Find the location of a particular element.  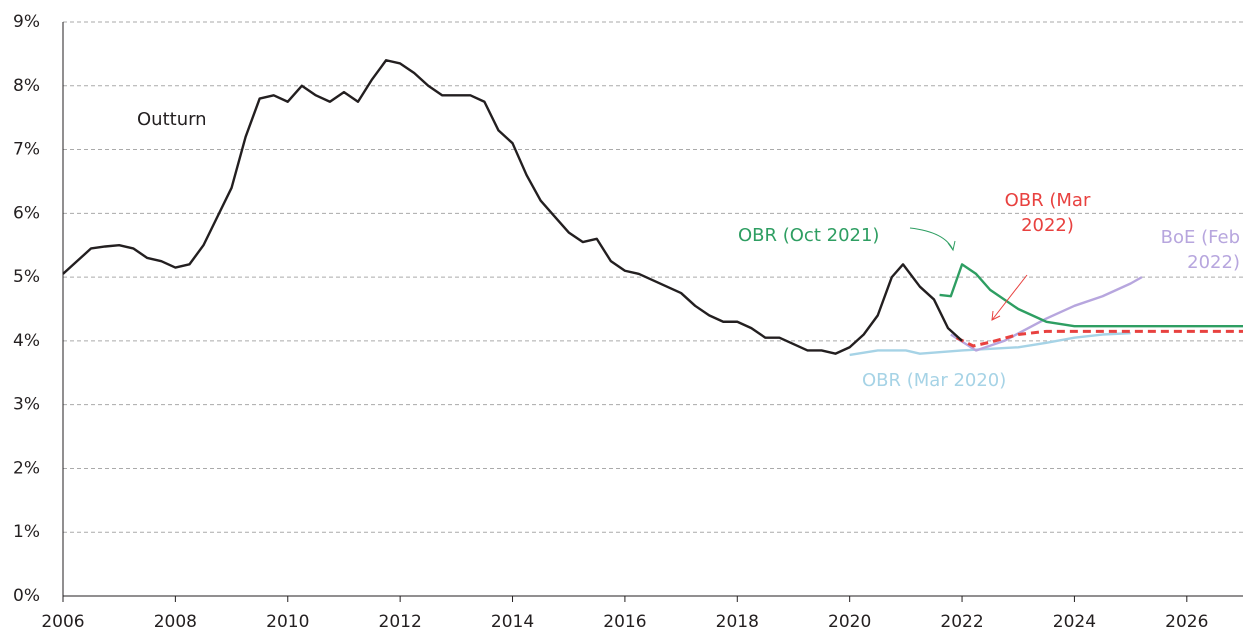

series-label: Outturn is located at coordinates (172, 119).